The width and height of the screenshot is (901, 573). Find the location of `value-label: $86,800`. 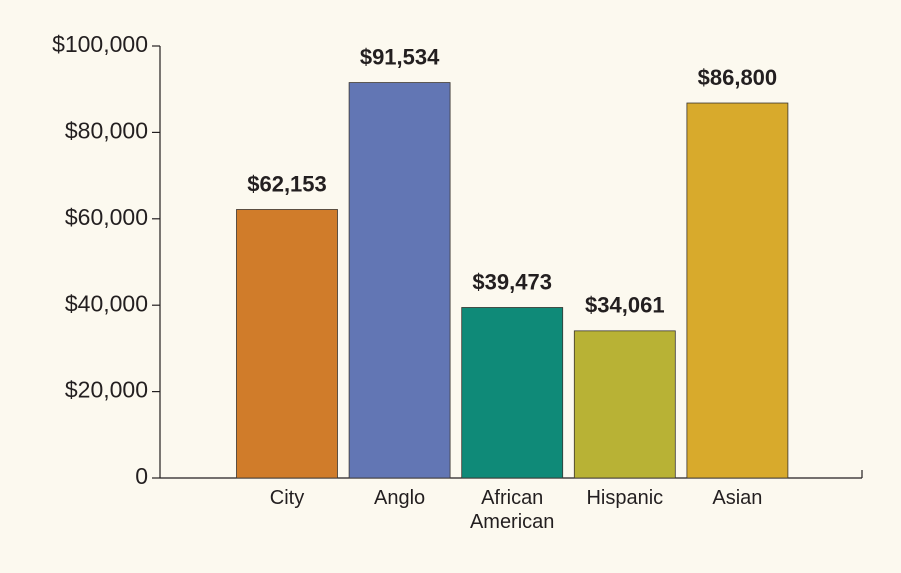

value-label: $86,800 is located at coordinates (738, 77).